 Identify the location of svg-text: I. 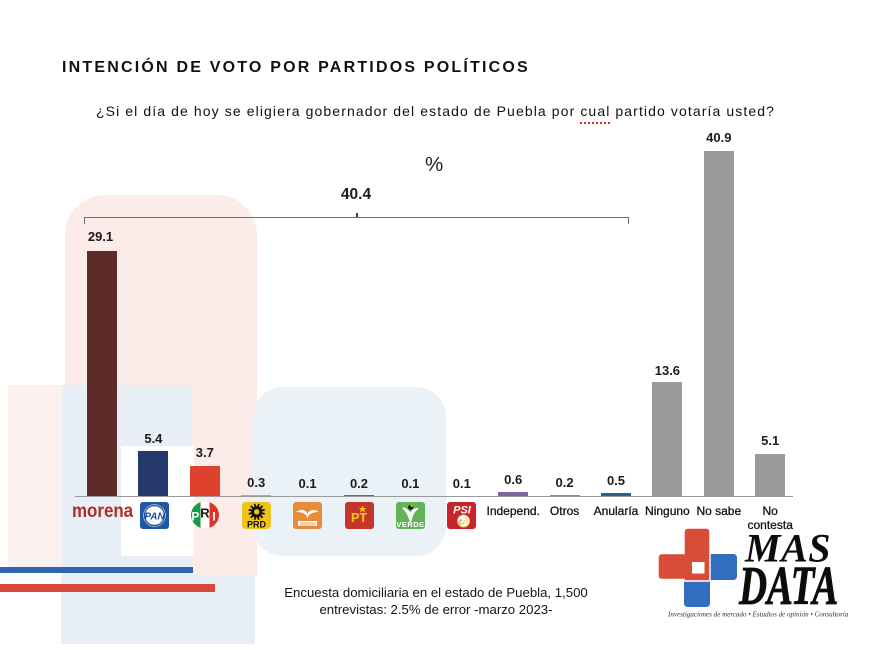
(214, 516).